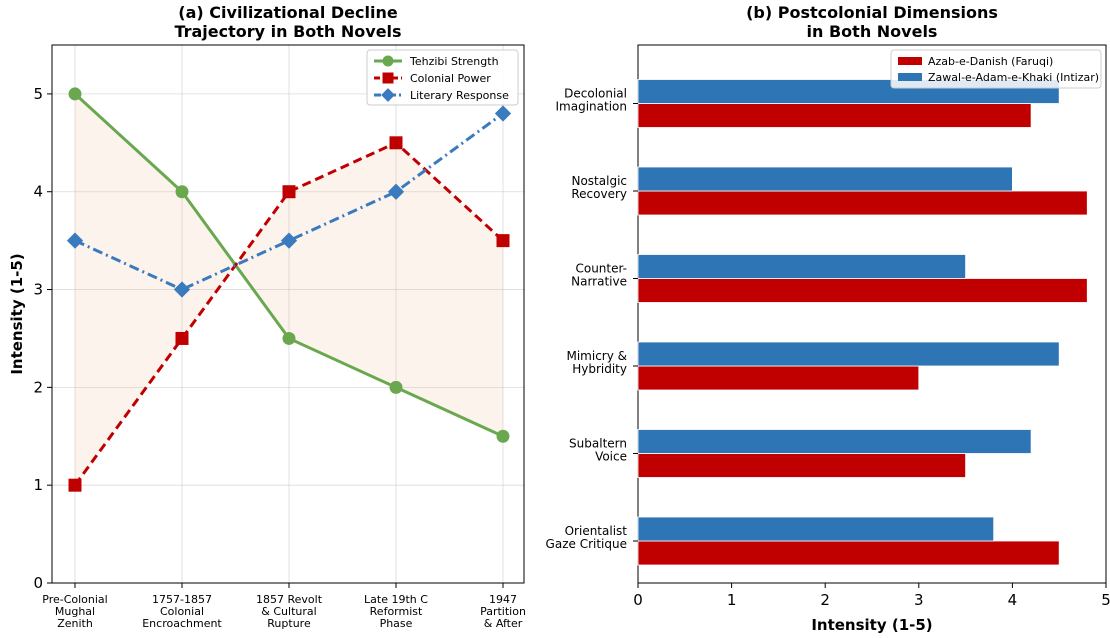 The height and width of the screenshot is (638, 1110). I want to click on y-tick-label: 5, so click(38, 94).